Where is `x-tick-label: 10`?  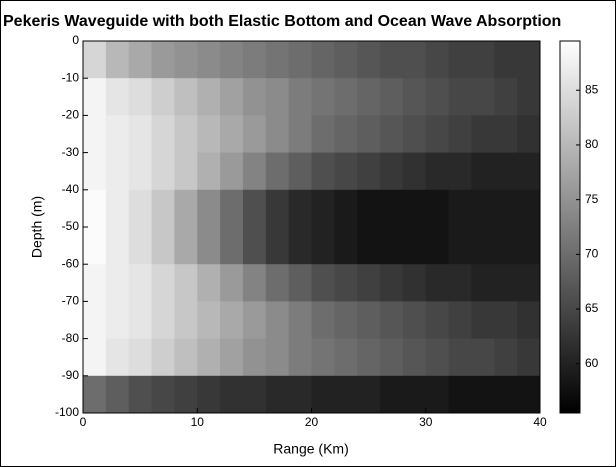 x-tick-label: 10 is located at coordinates (198, 422).